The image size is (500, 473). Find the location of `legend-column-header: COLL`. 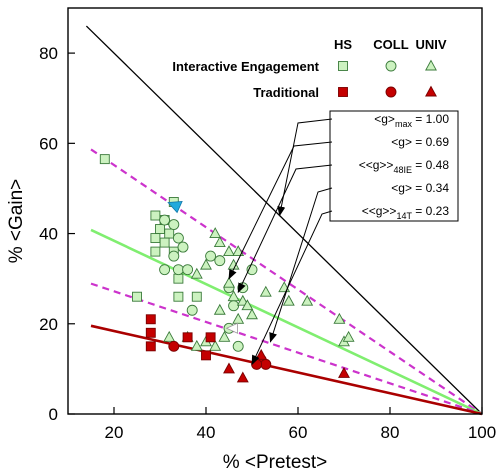

legend-column-header: COLL is located at coordinates (390, 44).